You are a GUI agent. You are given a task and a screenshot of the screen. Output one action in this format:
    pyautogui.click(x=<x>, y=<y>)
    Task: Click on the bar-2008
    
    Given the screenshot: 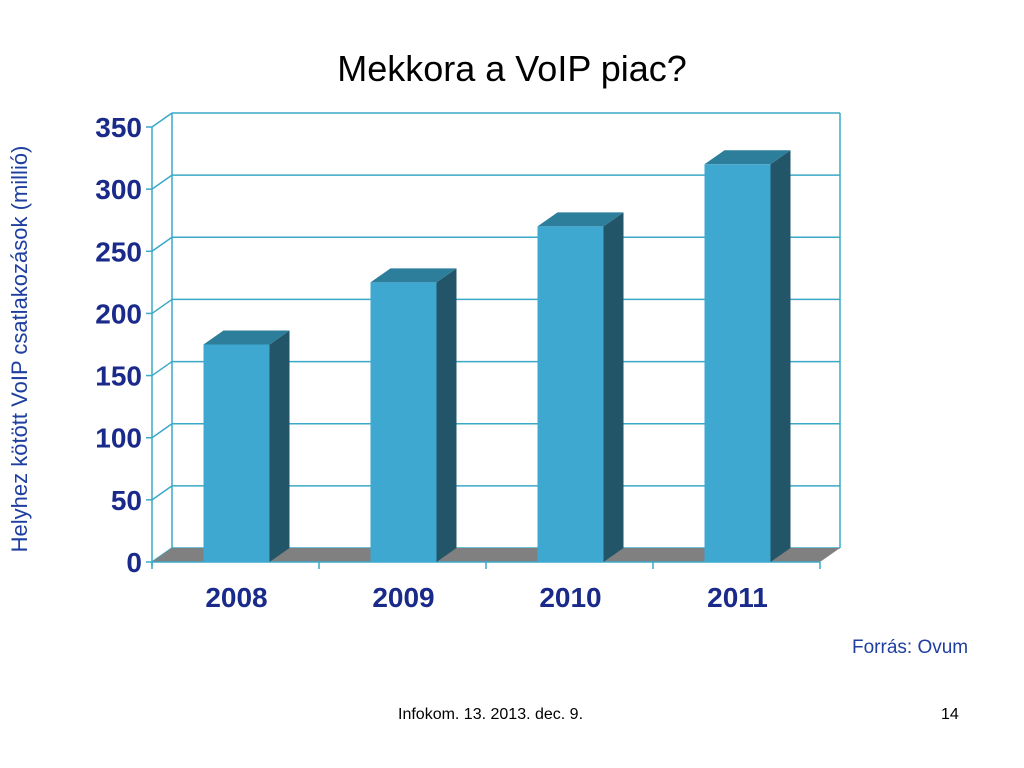 What is the action you would take?
    pyautogui.click(x=246, y=446)
    